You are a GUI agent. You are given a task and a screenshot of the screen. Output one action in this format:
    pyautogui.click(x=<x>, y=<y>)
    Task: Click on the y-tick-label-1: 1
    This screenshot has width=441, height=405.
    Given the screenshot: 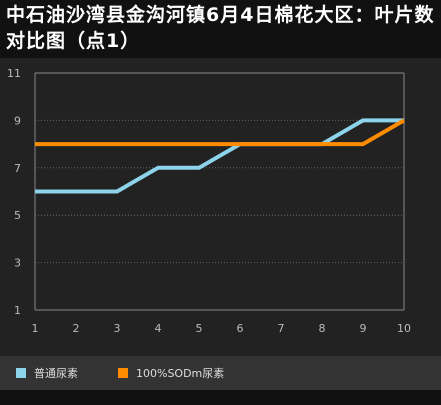 What is the action you would take?
    pyautogui.click(x=17, y=310)
    